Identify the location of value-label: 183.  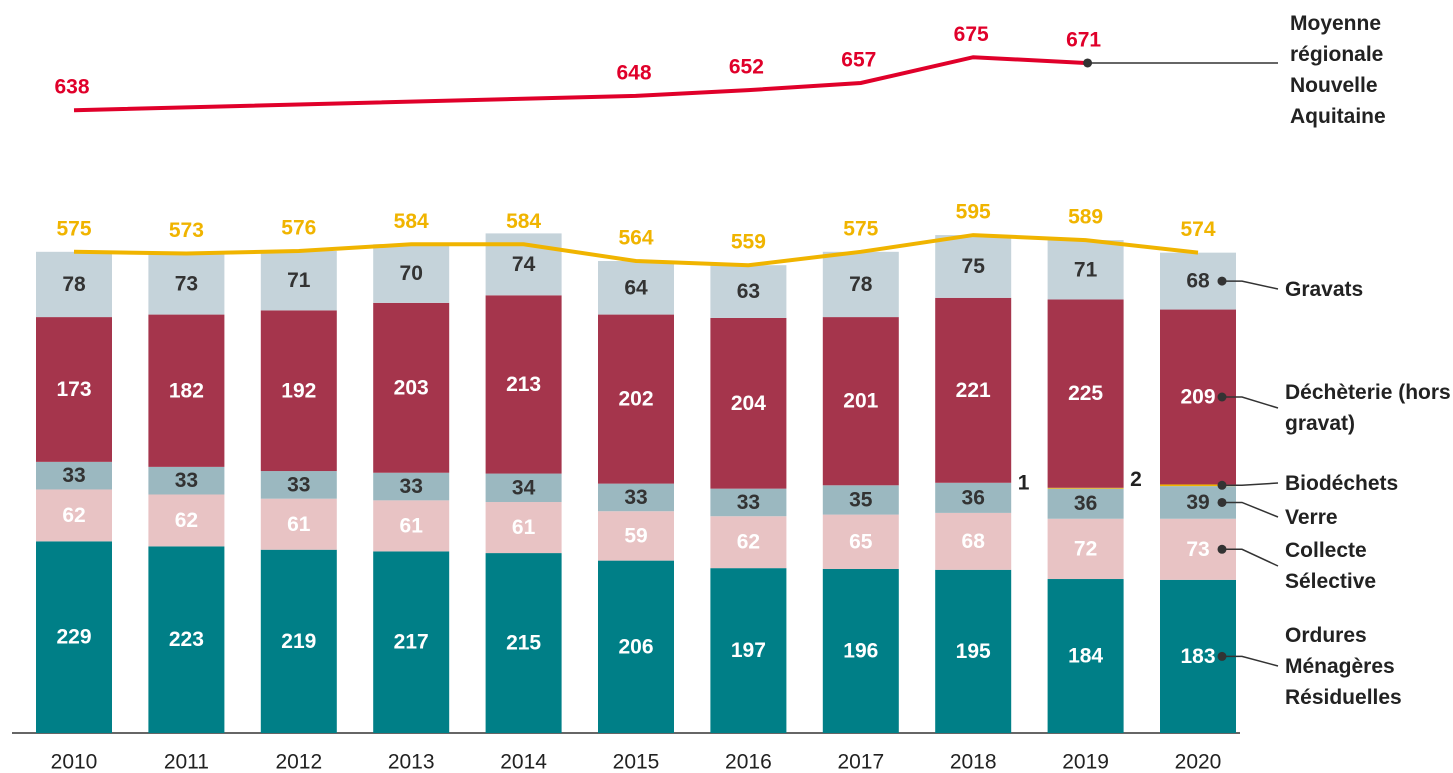
(1197, 656).